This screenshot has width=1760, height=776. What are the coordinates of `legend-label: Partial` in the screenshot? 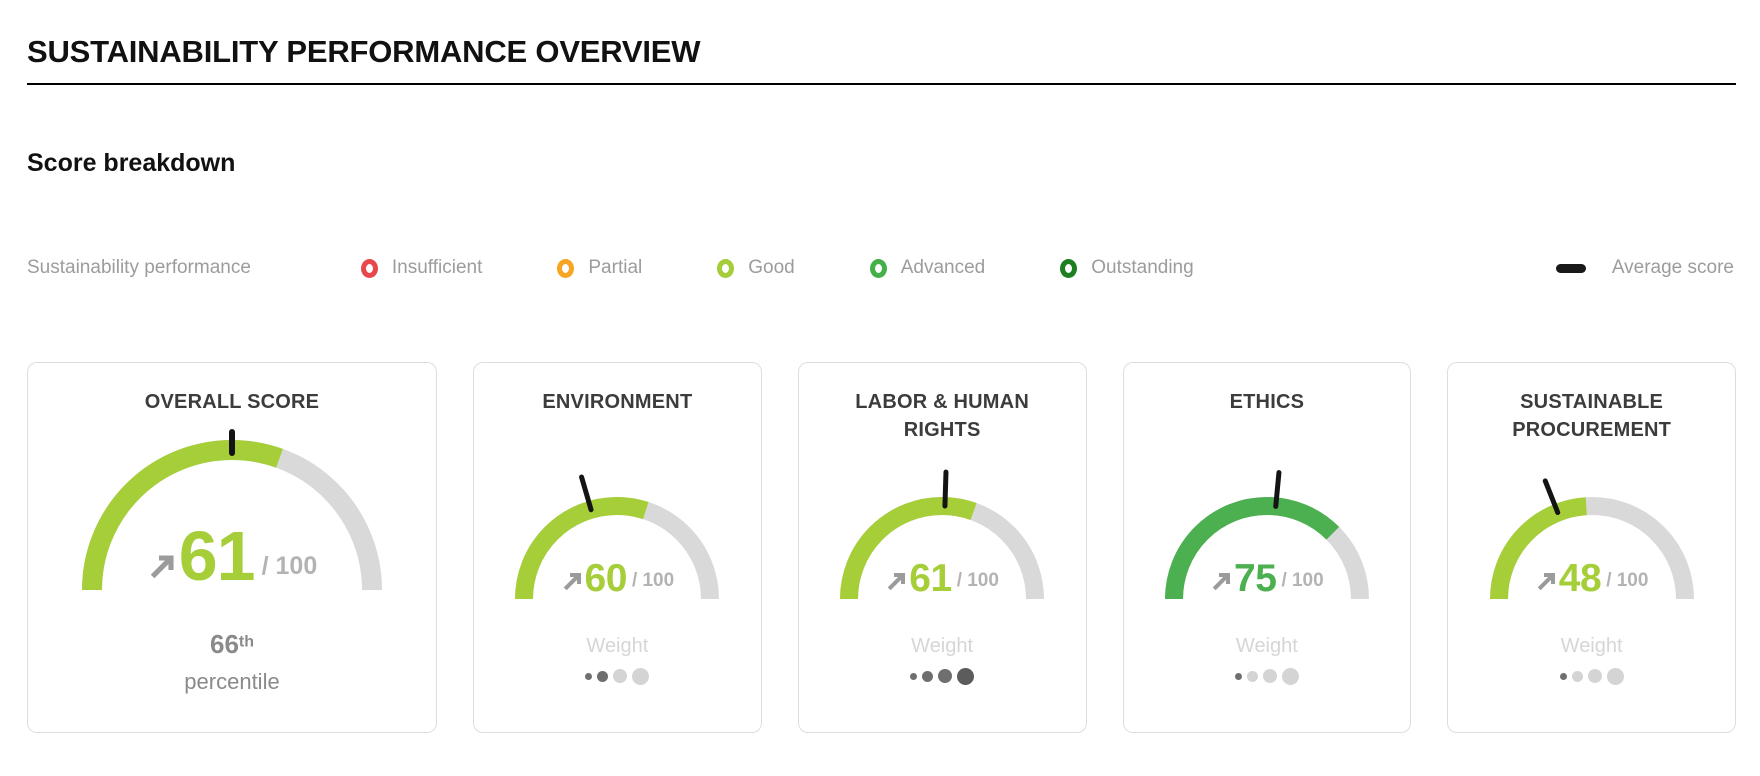 It's located at (615, 267).